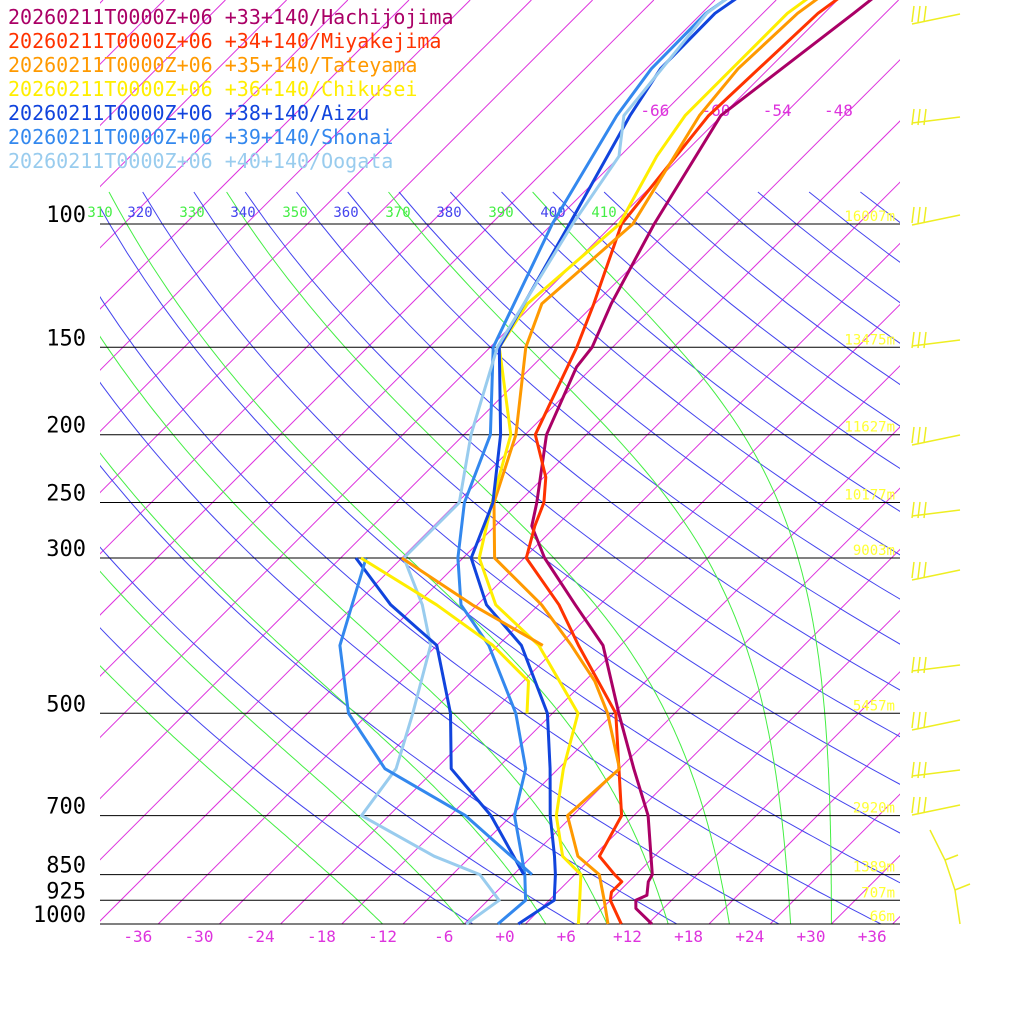  Describe the element at coordinates (66, 549) in the screenshot. I see `pressure-label: 300` at that location.